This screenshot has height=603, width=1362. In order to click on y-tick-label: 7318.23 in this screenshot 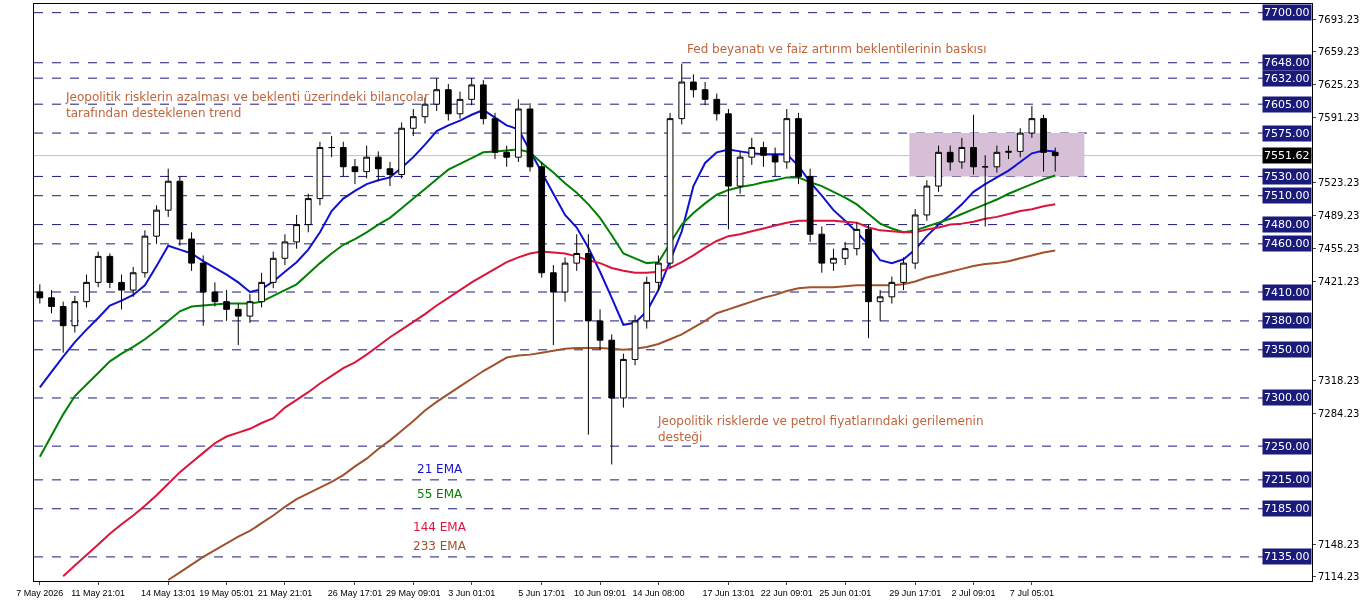, I will do `click(1339, 380)`.